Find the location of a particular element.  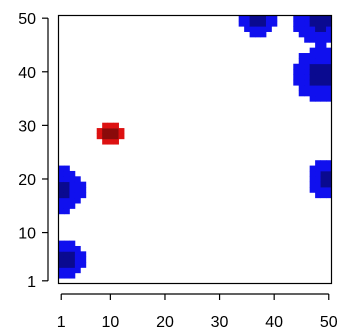

x-tick-label: 40 is located at coordinates (274, 322).